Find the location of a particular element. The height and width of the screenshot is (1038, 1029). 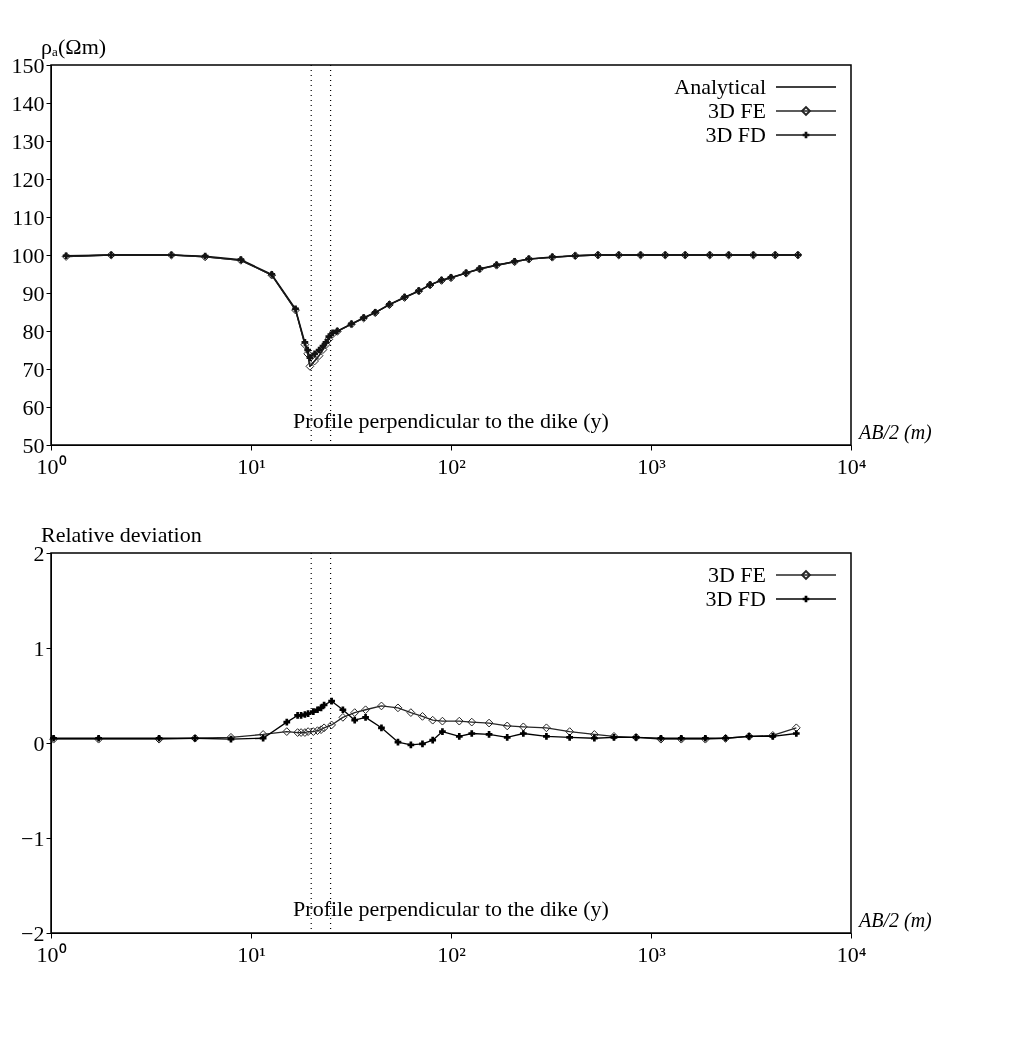

legend-label: Analytical is located at coordinates (720, 86).